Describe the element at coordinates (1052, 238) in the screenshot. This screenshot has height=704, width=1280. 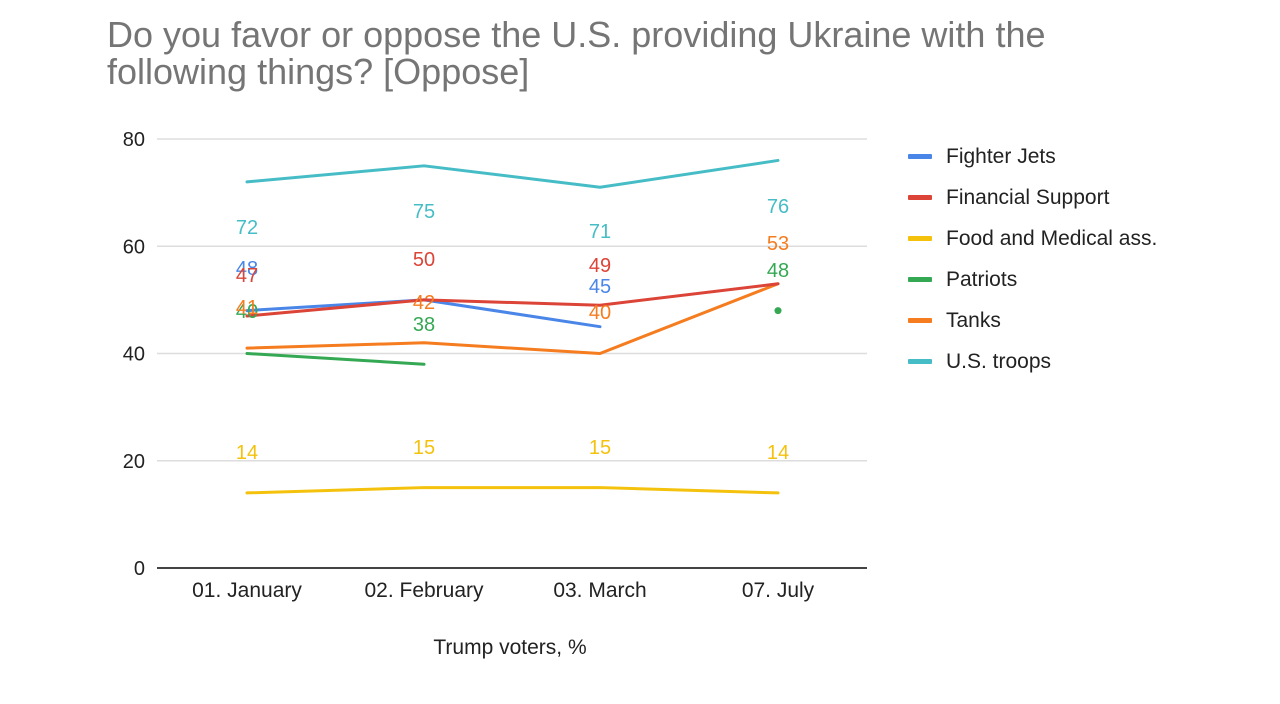
I see `legend-label: Food and Medical ass.` at that location.